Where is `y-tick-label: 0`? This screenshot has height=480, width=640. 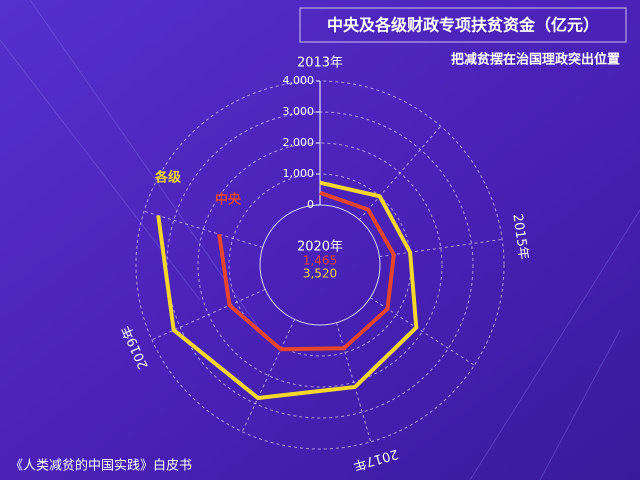
y-tick-label: 0 is located at coordinates (310, 204).